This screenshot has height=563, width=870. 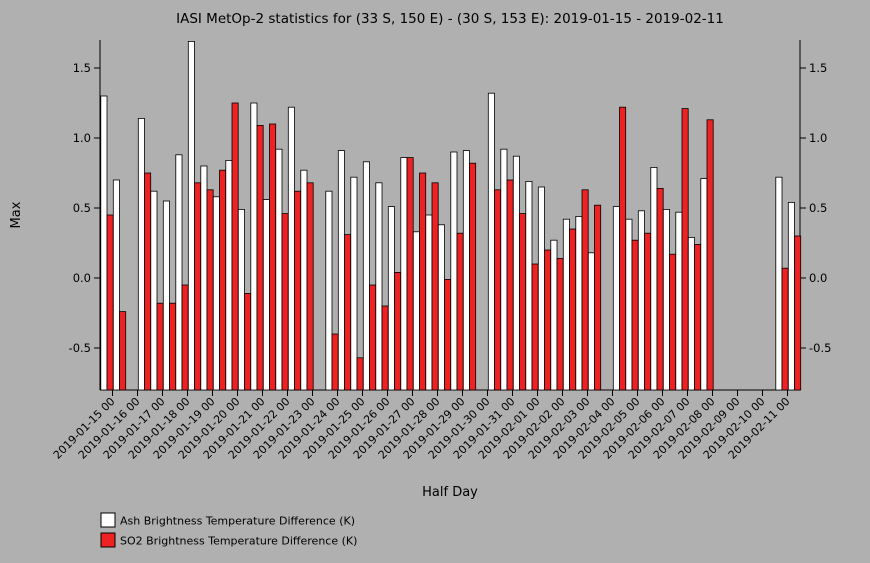 What do you see at coordinates (82, 208) in the screenshot?
I see `y-tick-label-left: 0.5` at bounding box center [82, 208].